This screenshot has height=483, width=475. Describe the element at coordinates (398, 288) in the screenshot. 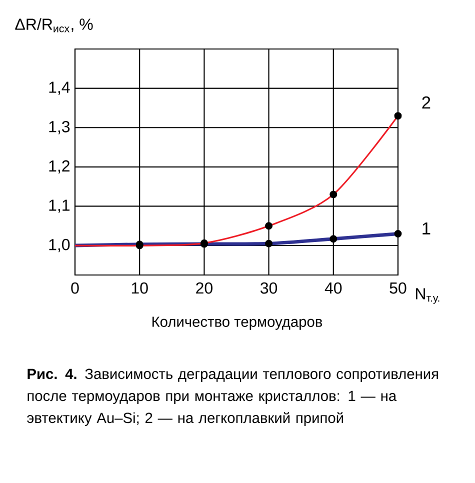

I see `x-tick-label: 50` at that location.